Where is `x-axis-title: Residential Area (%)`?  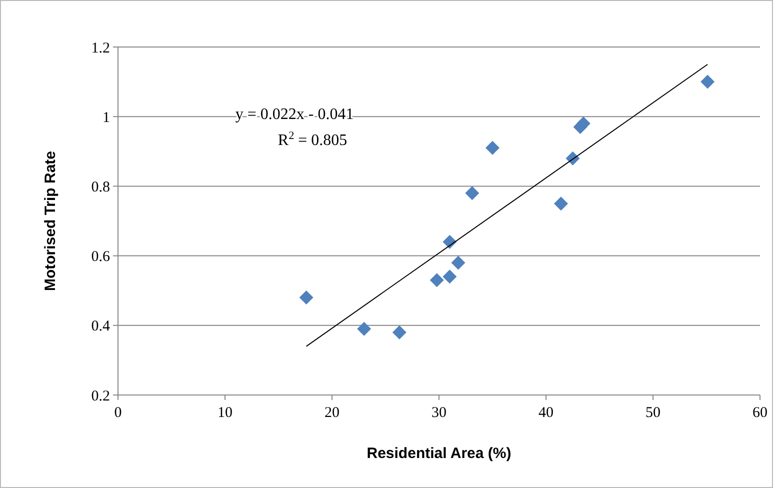
x-axis-title: Residential Area (%) is located at coordinates (439, 453).